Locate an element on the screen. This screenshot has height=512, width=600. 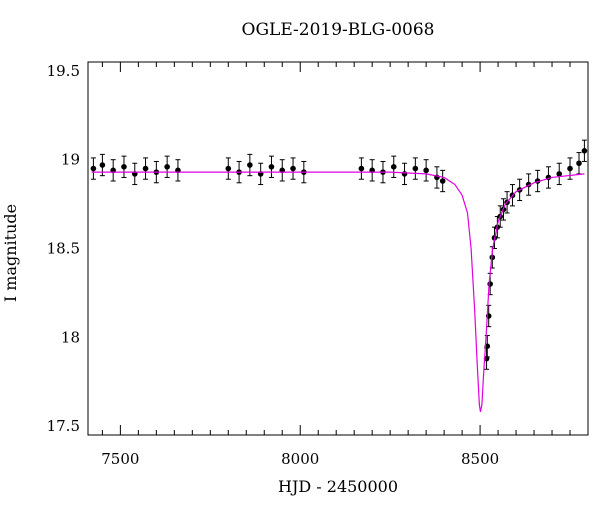
y-axis-label: I magnitude is located at coordinates (10, 253).